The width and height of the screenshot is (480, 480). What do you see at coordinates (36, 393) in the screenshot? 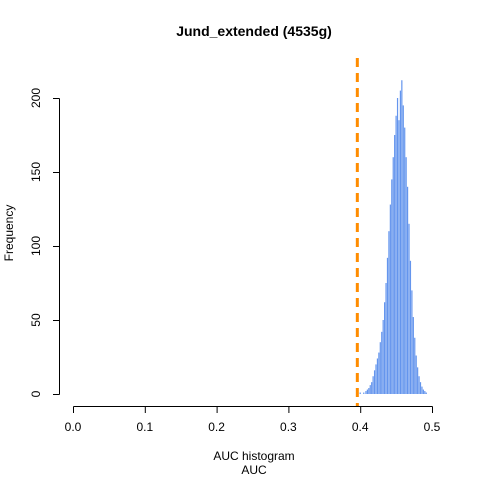
I see `y-tick-label: 0` at bounding box center [36, 393].